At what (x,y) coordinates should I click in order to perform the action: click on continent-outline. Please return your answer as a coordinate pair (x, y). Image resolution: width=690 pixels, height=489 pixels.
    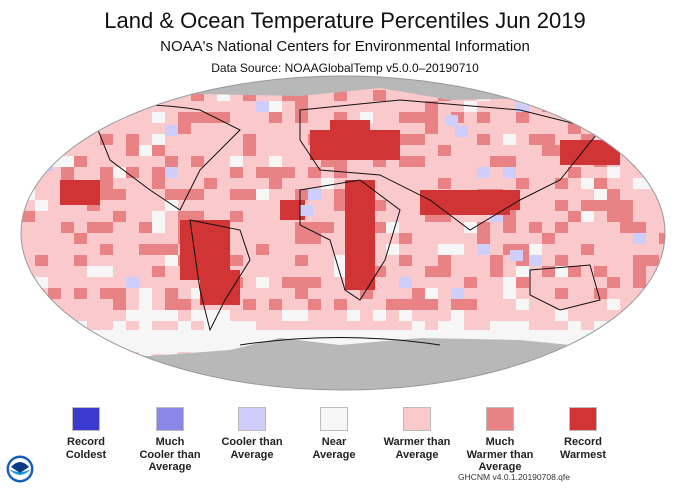
    Looking at the image, I should click on (450, 165).